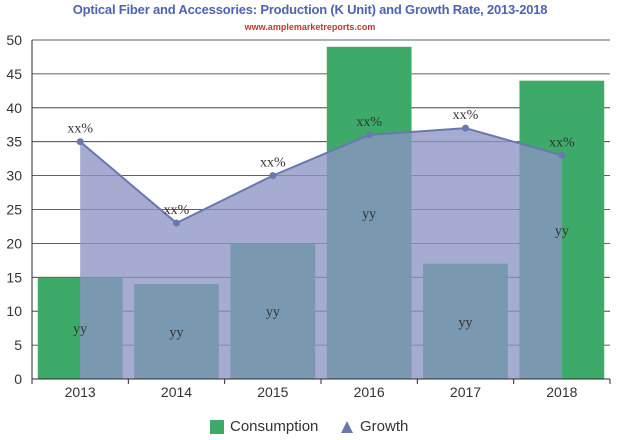  I want to click on x-tick-label-2018: 2018, so click(561, 392).